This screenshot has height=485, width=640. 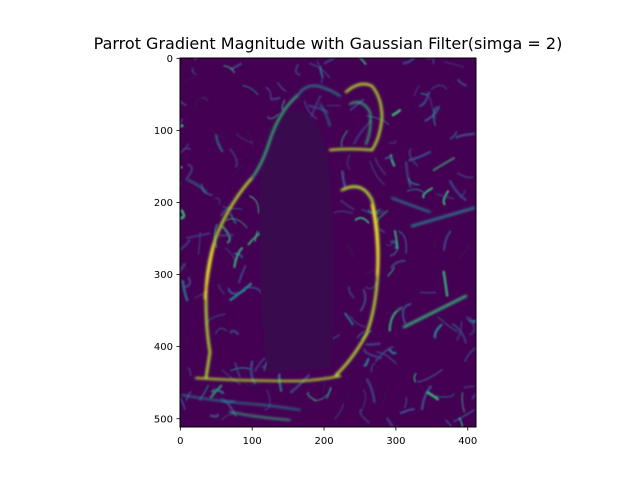 What do you see at coordinates (467, 441) in the screenshot?
I see `x-tick-label: 400` at bounding box center [467, 441].